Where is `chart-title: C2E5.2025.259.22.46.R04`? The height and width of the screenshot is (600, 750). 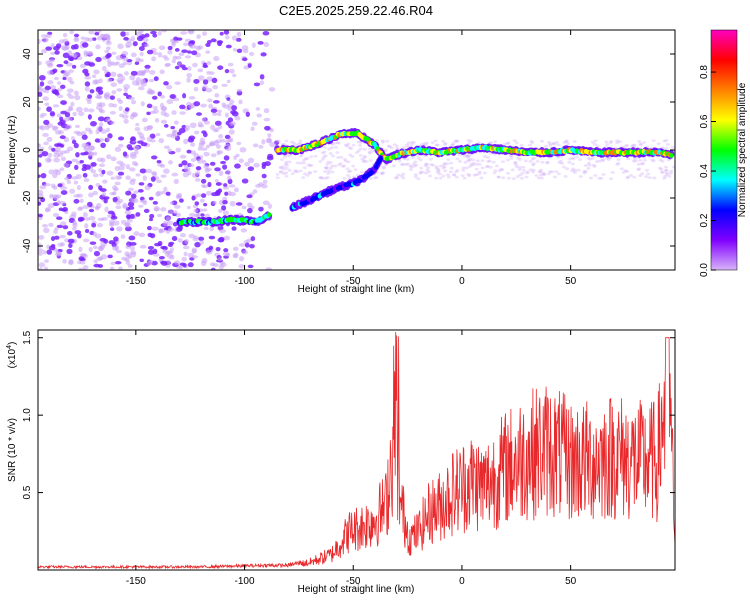 chart-title: C2E5.2025.259.22.46.R04 is located at coordinates (356, 10).